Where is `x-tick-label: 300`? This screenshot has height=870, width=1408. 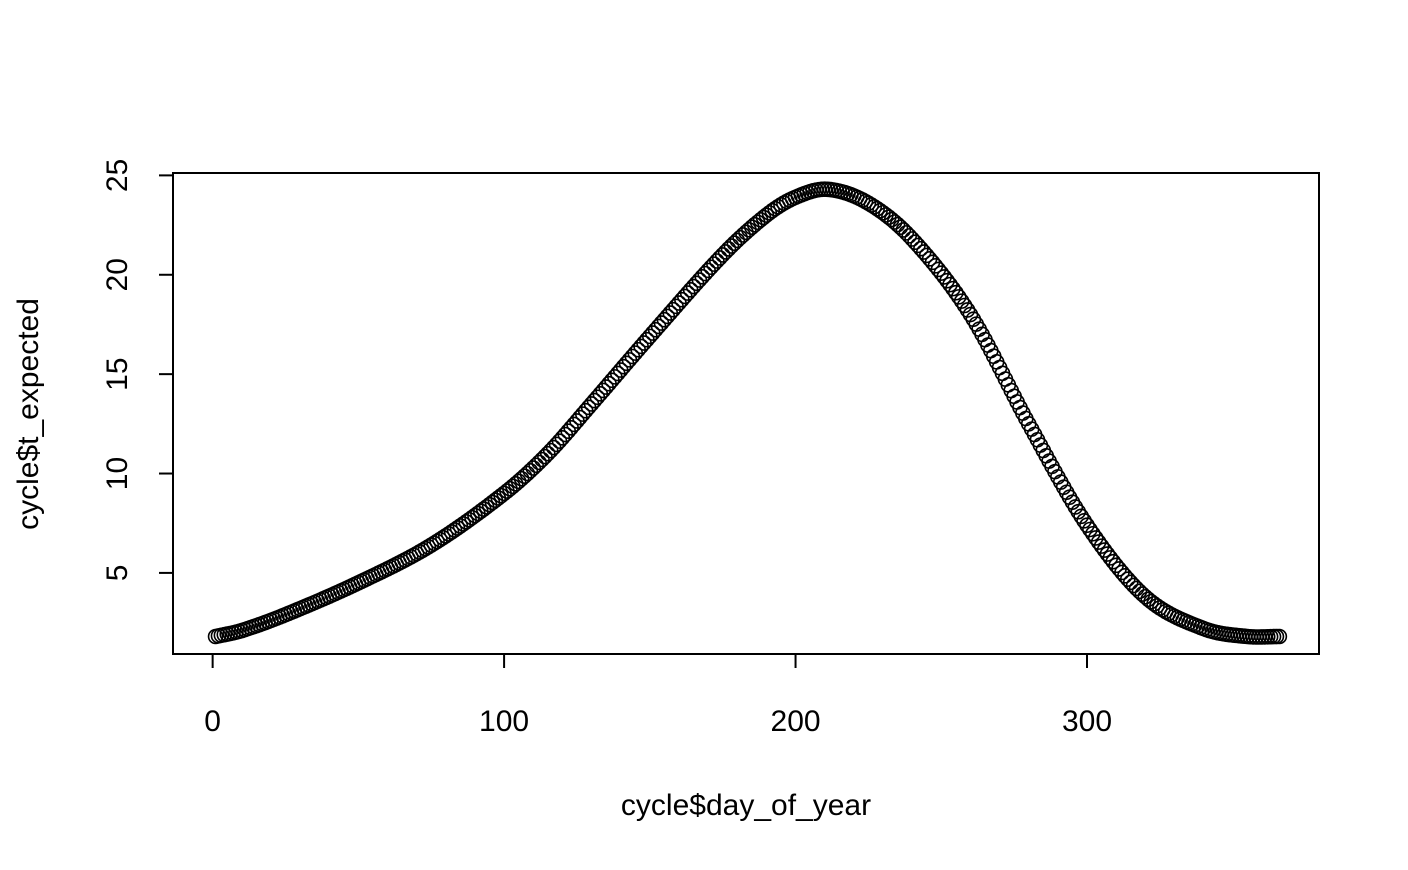 x-tick-label: 300 is located at coordinates (1087, 721).